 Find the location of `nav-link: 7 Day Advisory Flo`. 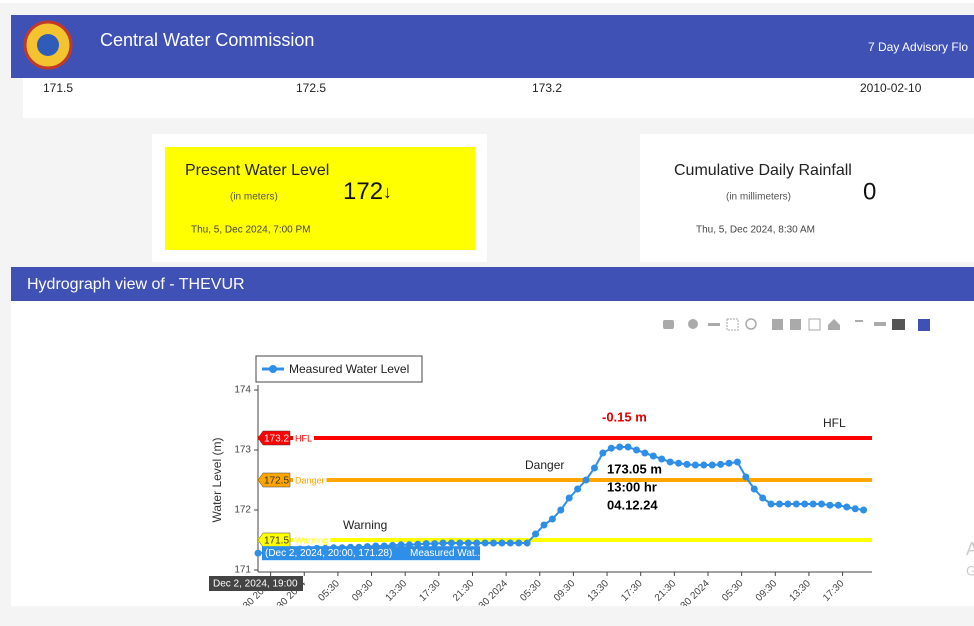

nav-link: 7 Day Advisory Flo is located at coordinates (918, 47).